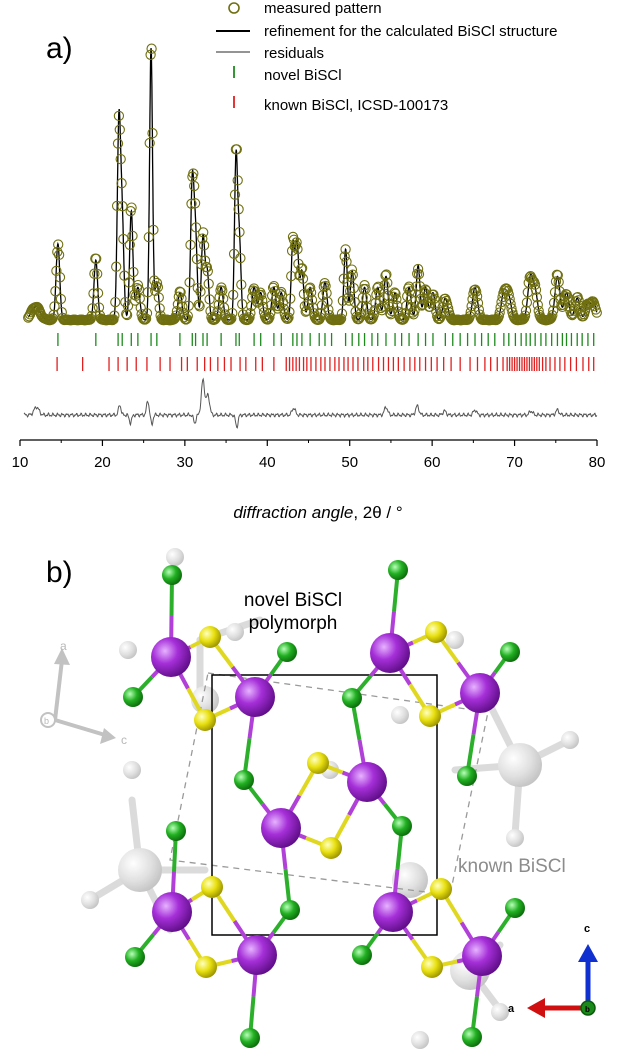  What do you see at coordinates (303, 75) in the screenshot?
I see `legend-novel-label: novel BiSCl` at bounding box center [303, 75].